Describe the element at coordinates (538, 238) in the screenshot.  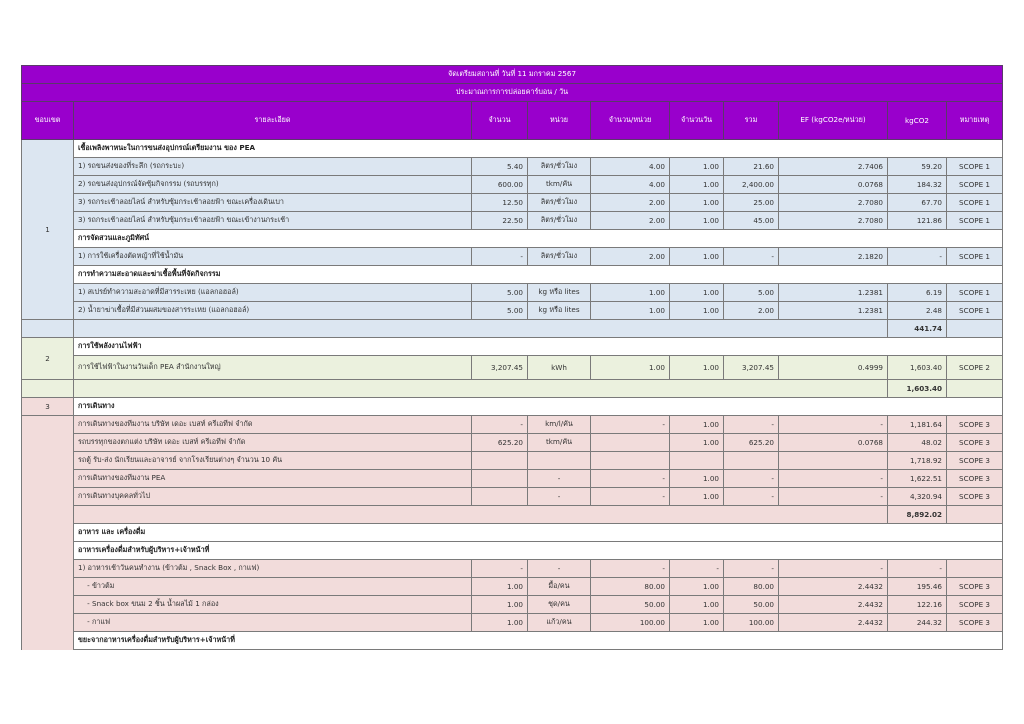
I see `section-heading: การจัดสวนและภูมิทัศน์` at that location.